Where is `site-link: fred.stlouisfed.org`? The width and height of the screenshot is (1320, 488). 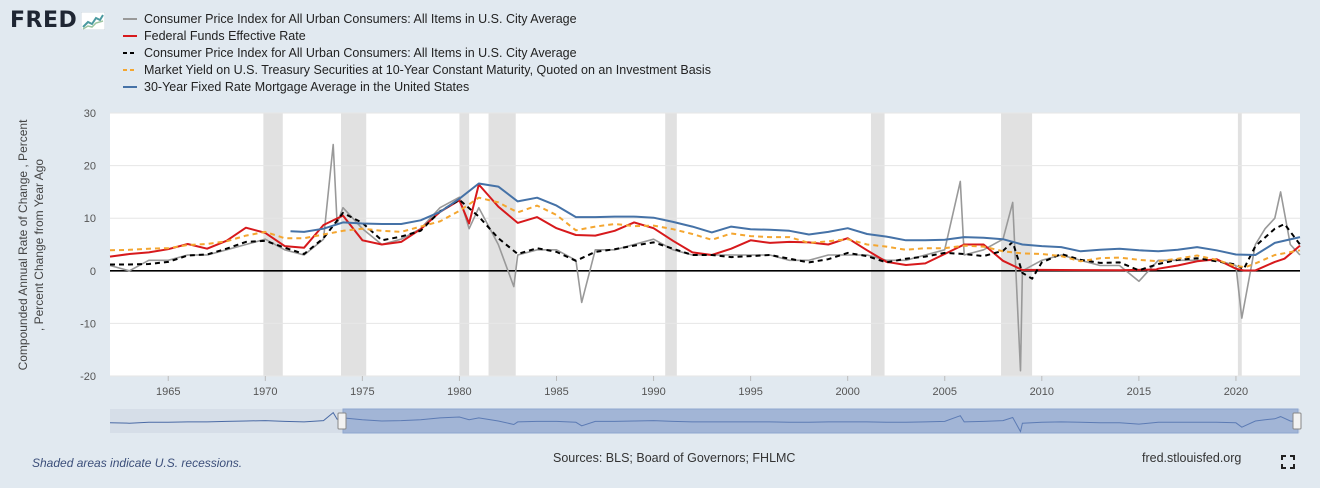 site-link: fred.stlouisfed.org is located at coordinates (1192, 458).